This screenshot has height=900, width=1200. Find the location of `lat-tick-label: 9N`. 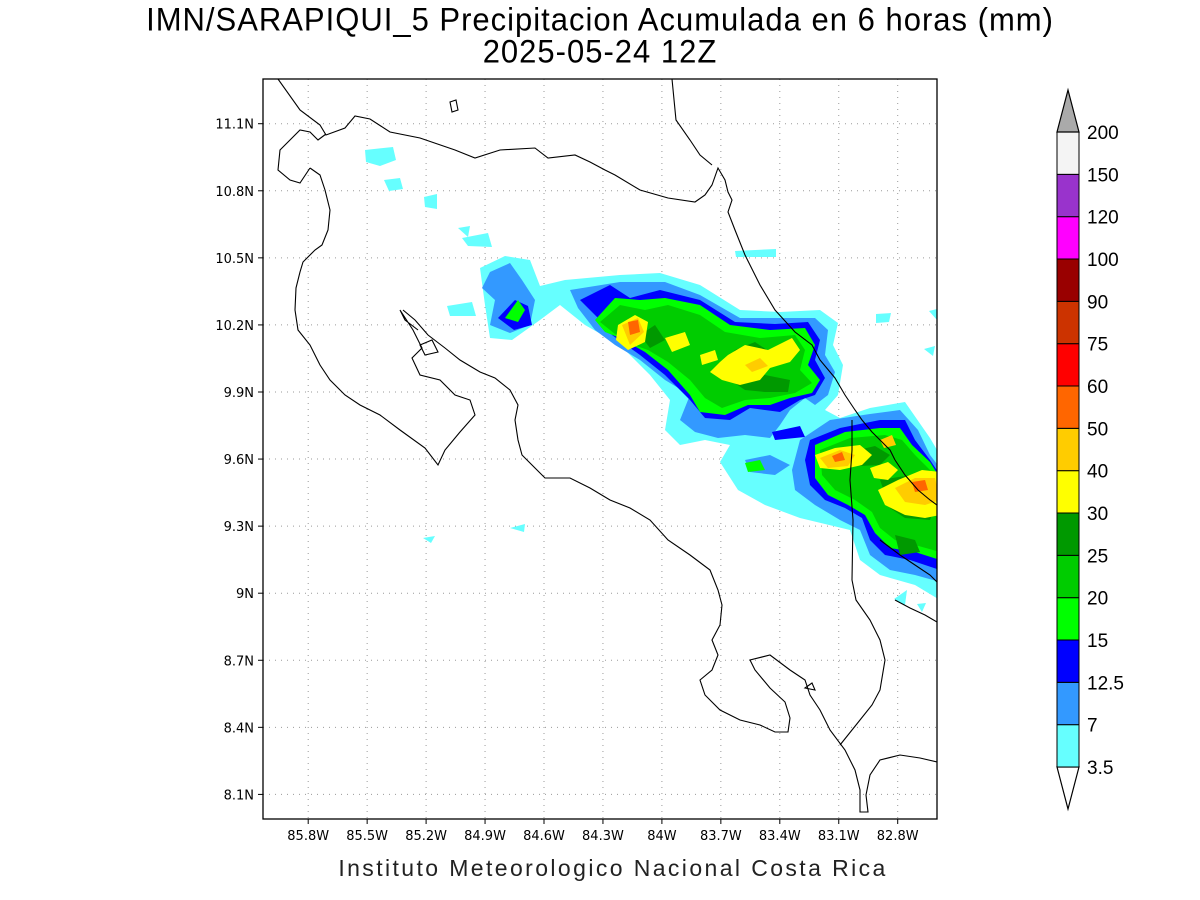

lat-tick-label: 9N is located at coordinates (245, 594).